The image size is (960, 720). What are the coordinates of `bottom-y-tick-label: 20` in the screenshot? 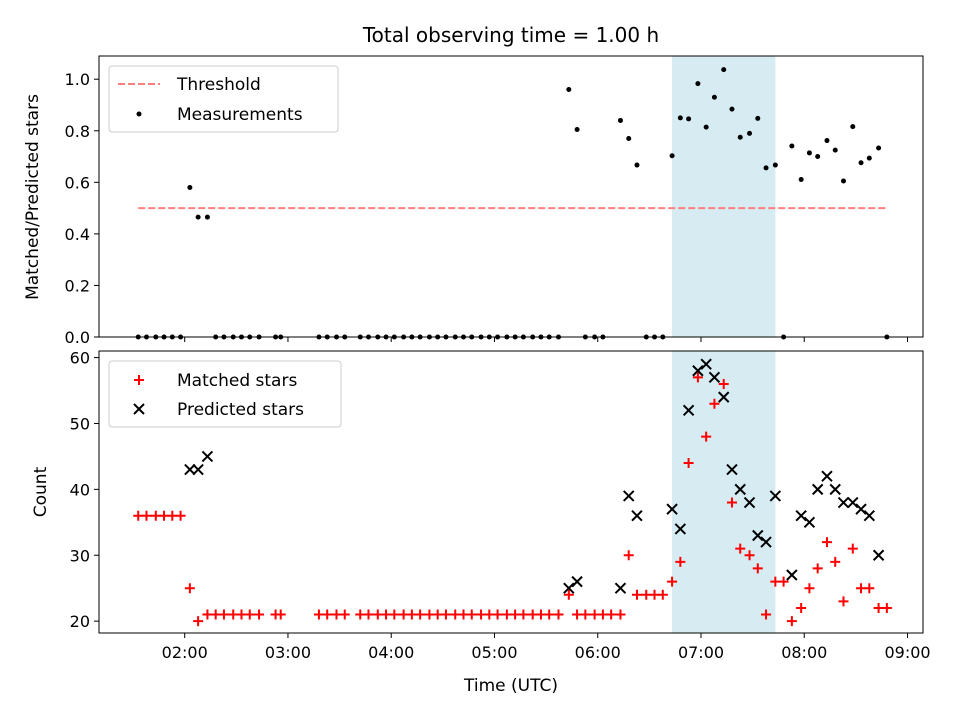 It's located at (80, 621).